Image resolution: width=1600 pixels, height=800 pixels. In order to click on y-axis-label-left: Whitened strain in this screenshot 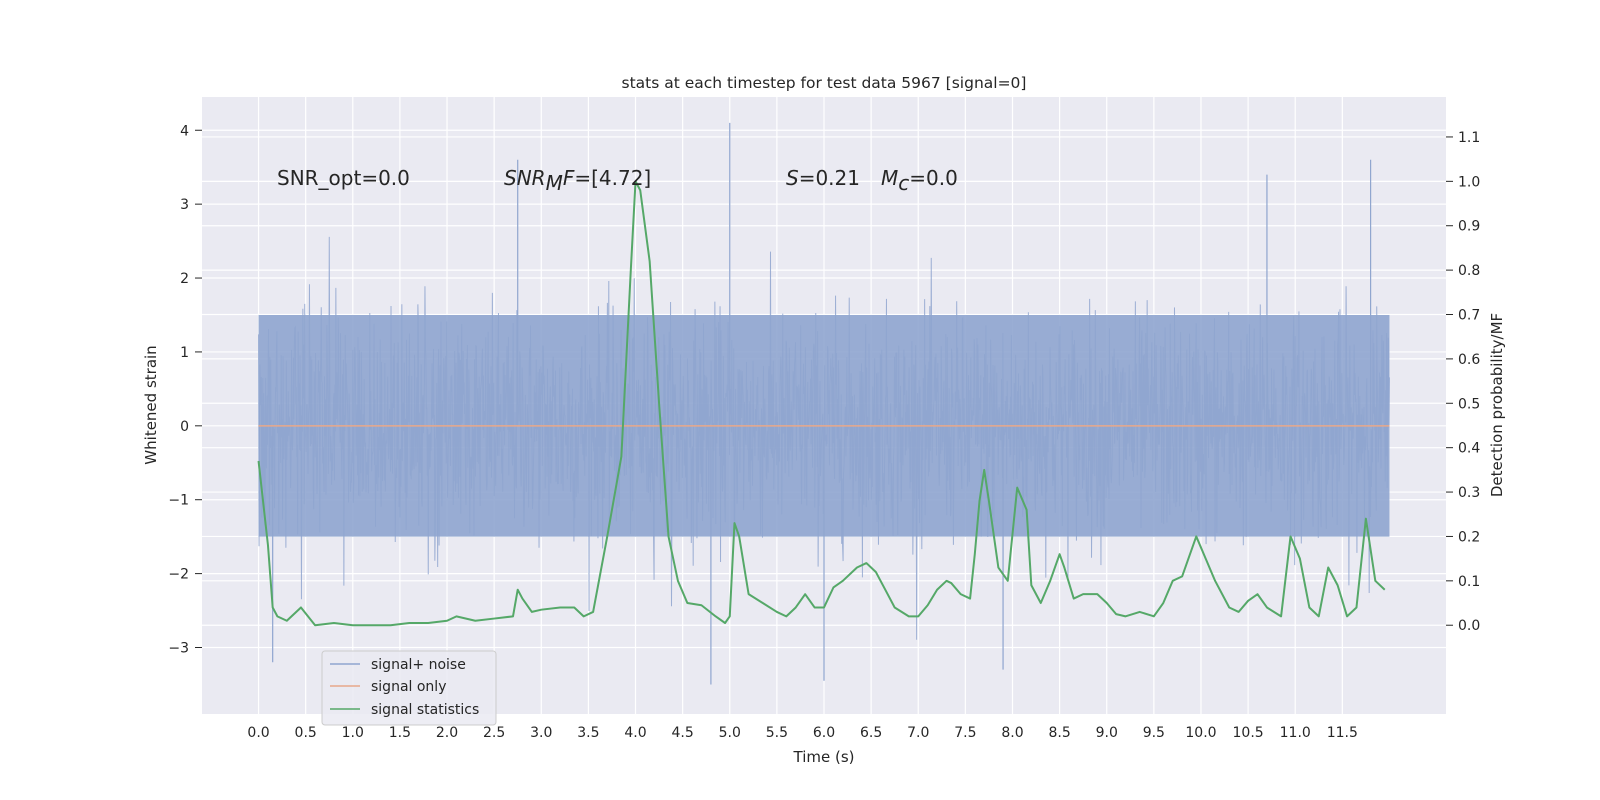, I will do `click(151, 404)`.